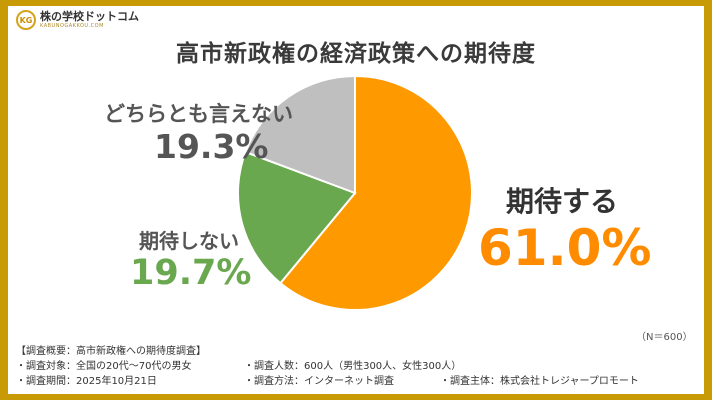 The width and height of the screenshot is (712, 400). I want to click on brand-logo: KG 株の学校ドットコム KABUNOGAKKOU.COM, so click(77, 20).